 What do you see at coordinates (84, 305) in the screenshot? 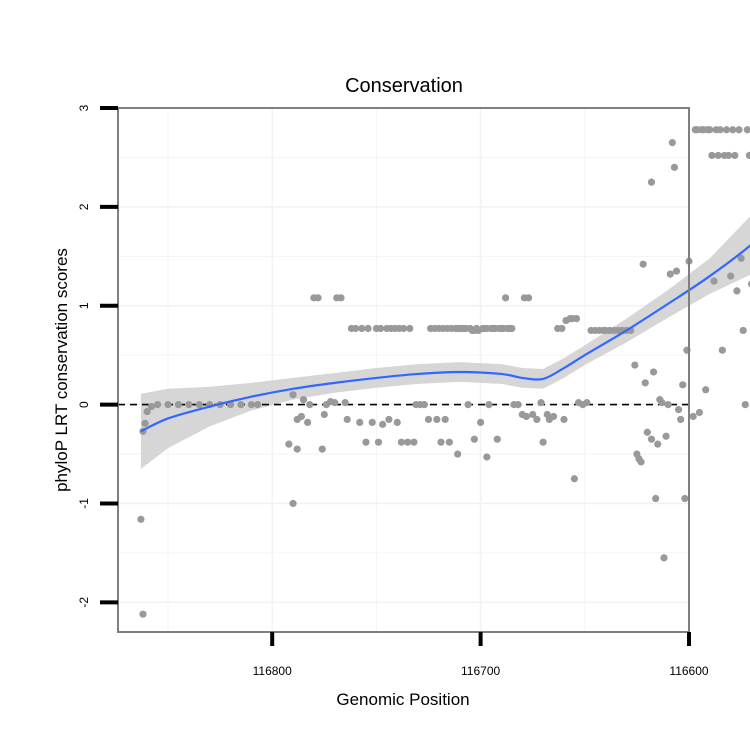
I see `y-tick-label-3: 1` at bounding box center [84, 305].